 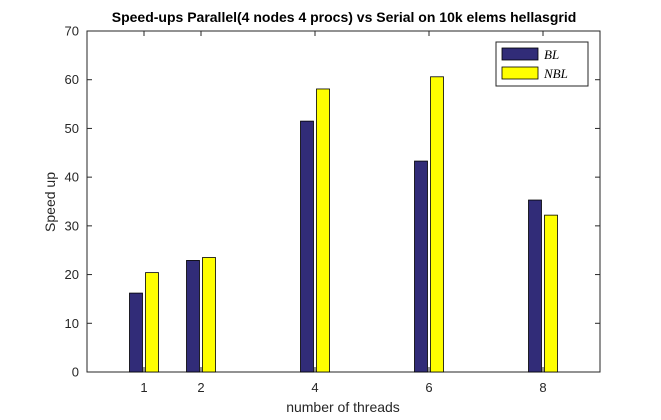 What do you see at coordinates (314, 387) in the screenshot?
I see `x-tick-label: 4` at bounding box center [314, 387].